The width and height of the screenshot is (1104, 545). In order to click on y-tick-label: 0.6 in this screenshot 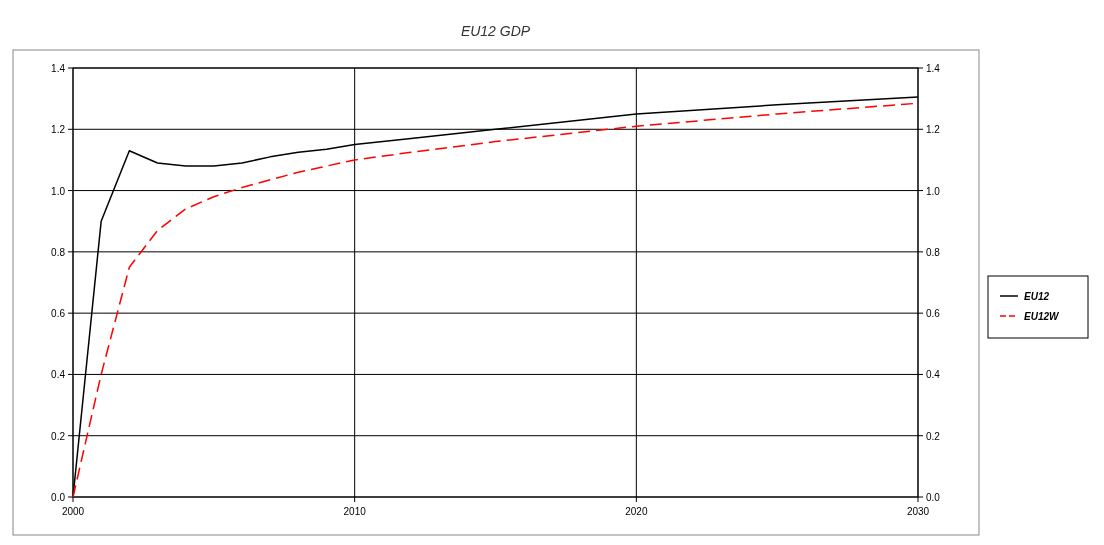, I will do `click(58, 314)`.